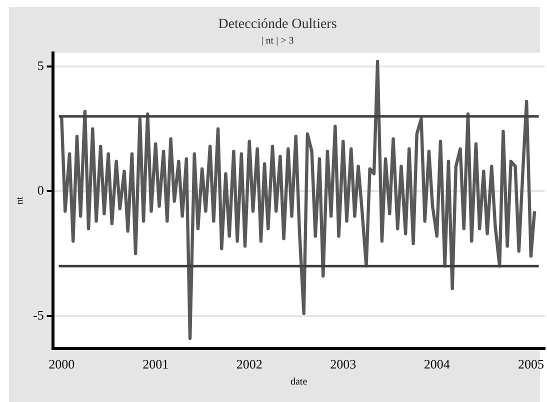  Describe the element at coordinates (299, 382) in the screenshot. I see `x-axis-title: date` at that location.